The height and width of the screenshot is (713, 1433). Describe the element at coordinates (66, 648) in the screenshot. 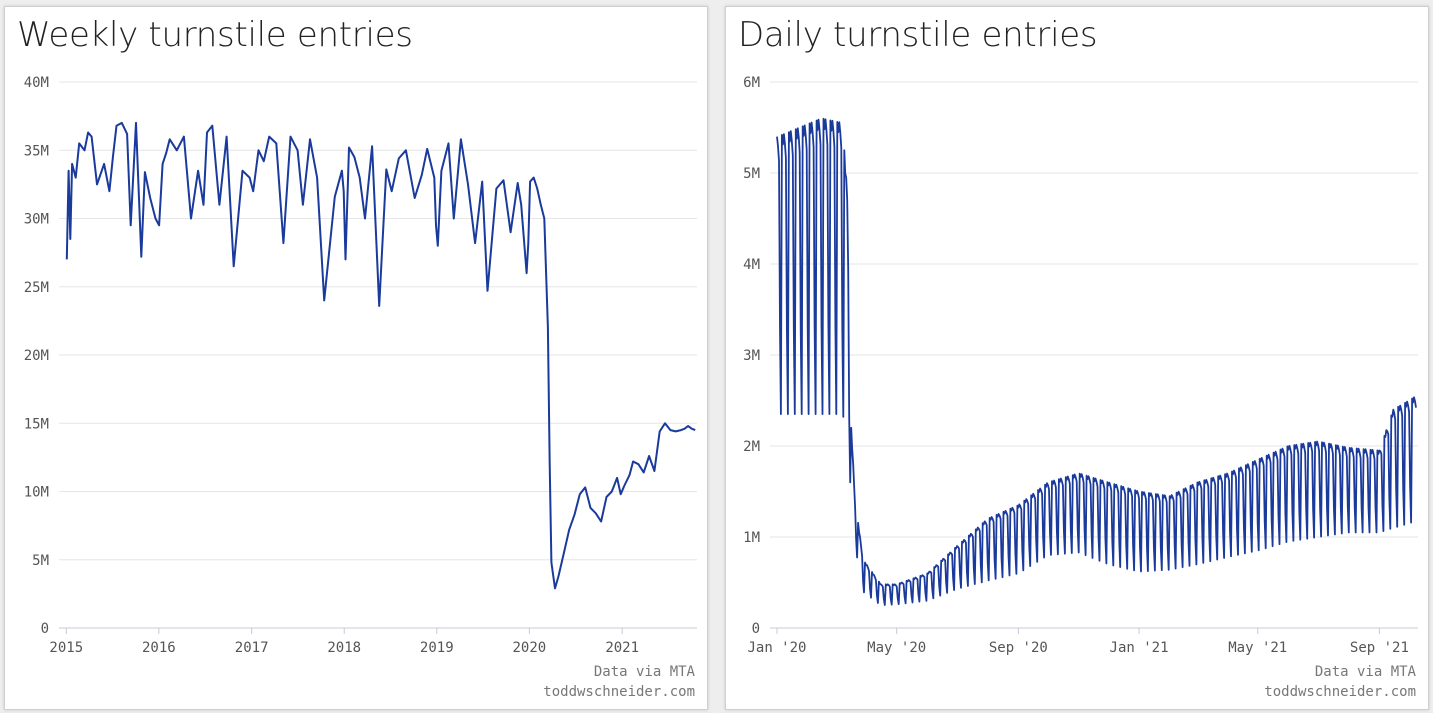

I see `weekly-x-tick-label: 2015` at that location.